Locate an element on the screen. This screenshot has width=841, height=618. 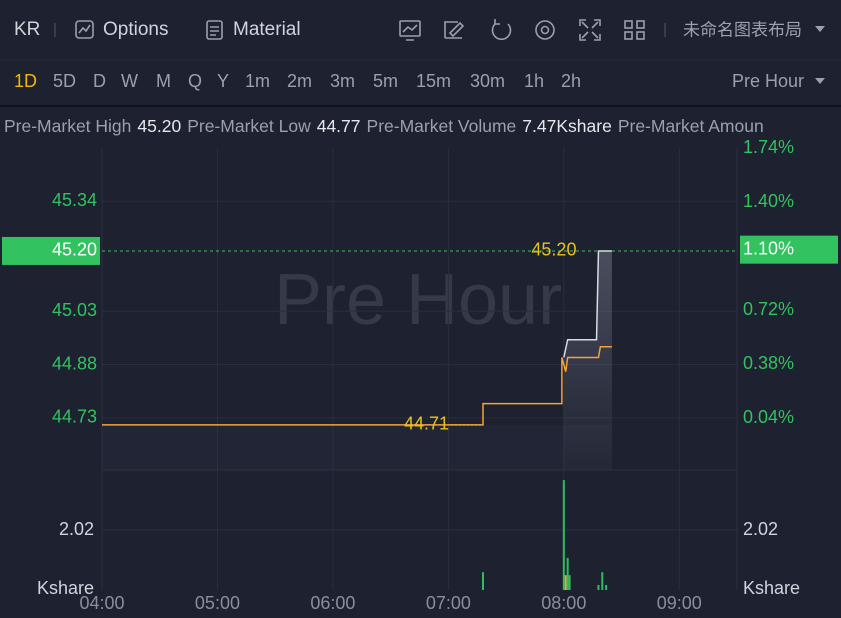
y-tick-label: 44.73 is located at coordinates (74, 417).